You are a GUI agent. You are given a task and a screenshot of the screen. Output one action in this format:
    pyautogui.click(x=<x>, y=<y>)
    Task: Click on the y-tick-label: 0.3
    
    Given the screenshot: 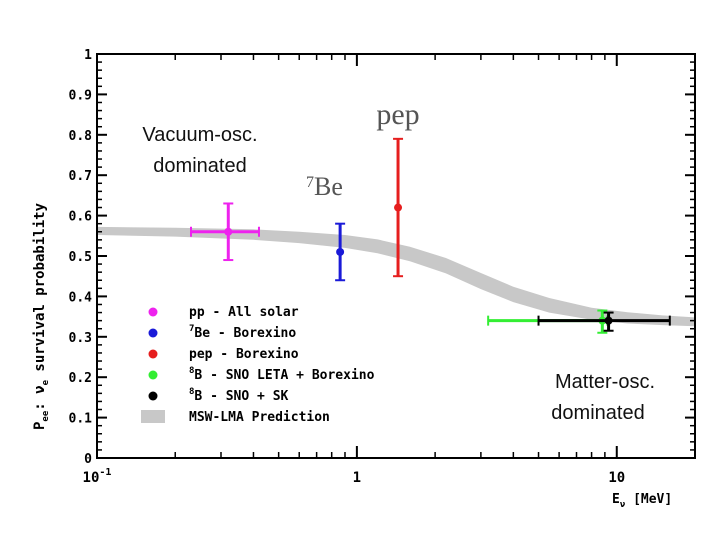 What is the action you would take?
    pyautogui.click(x=80, y=338)
    